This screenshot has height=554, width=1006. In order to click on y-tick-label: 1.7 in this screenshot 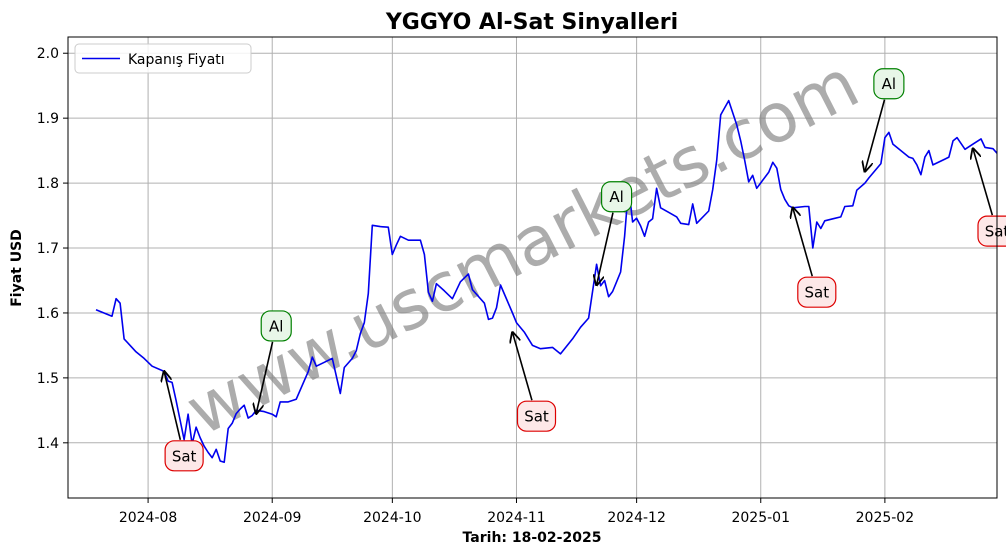, I will do `click(48, 249)`.